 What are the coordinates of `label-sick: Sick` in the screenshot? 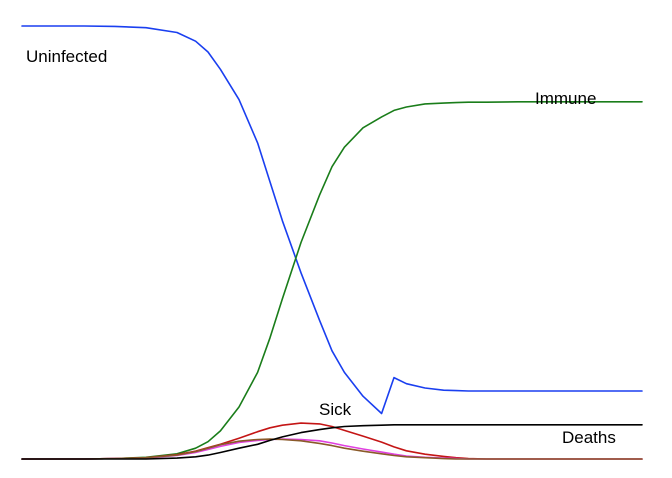 It's located at (335, 409).